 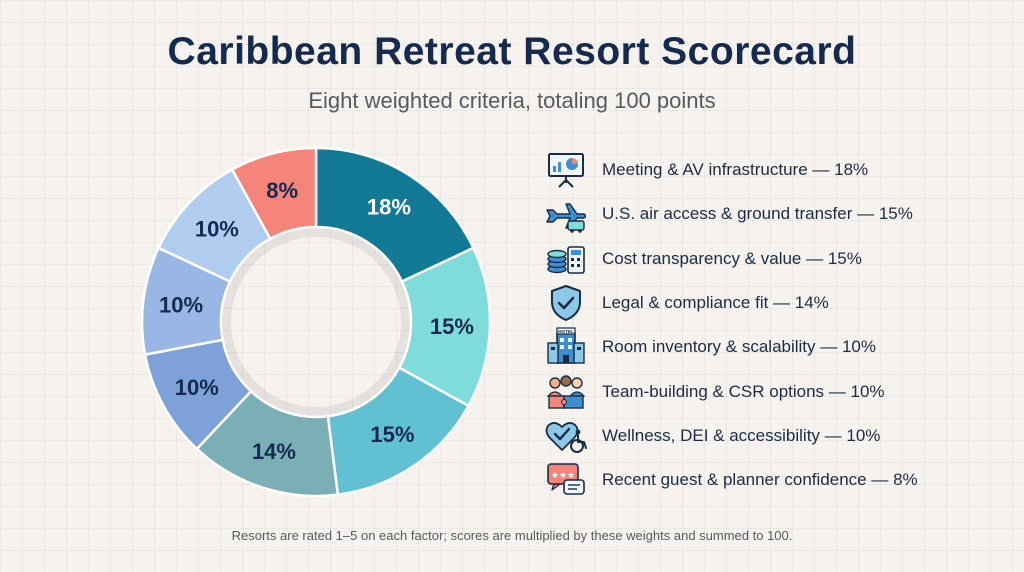 What do you see at coordinates (566, 170) in the screenshot?
I see `presentation-board-icon` at bounding box center [566, 170].